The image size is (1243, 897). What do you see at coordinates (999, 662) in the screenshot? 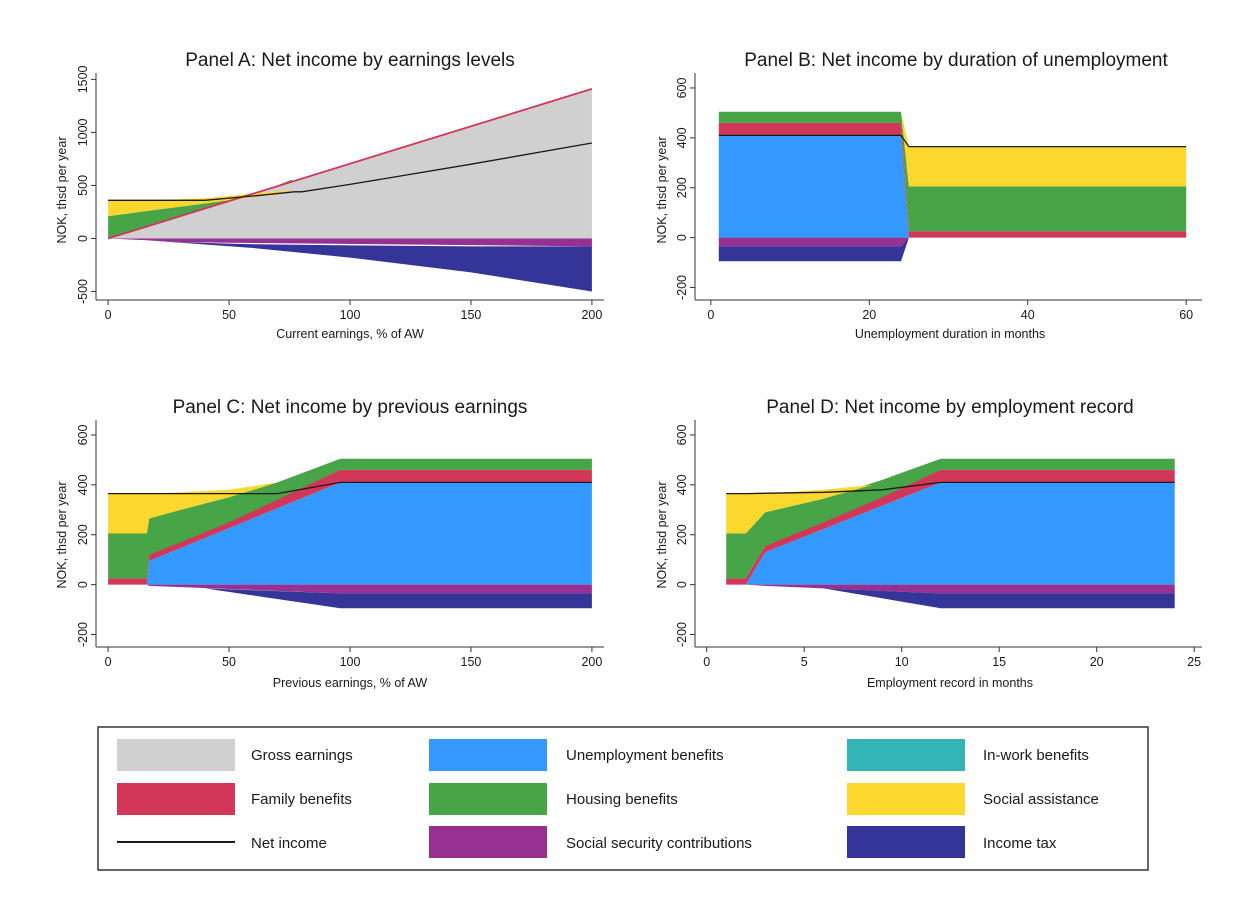
I see `panel-d-x-tick-label: 15` at bounding box center [999, 662].